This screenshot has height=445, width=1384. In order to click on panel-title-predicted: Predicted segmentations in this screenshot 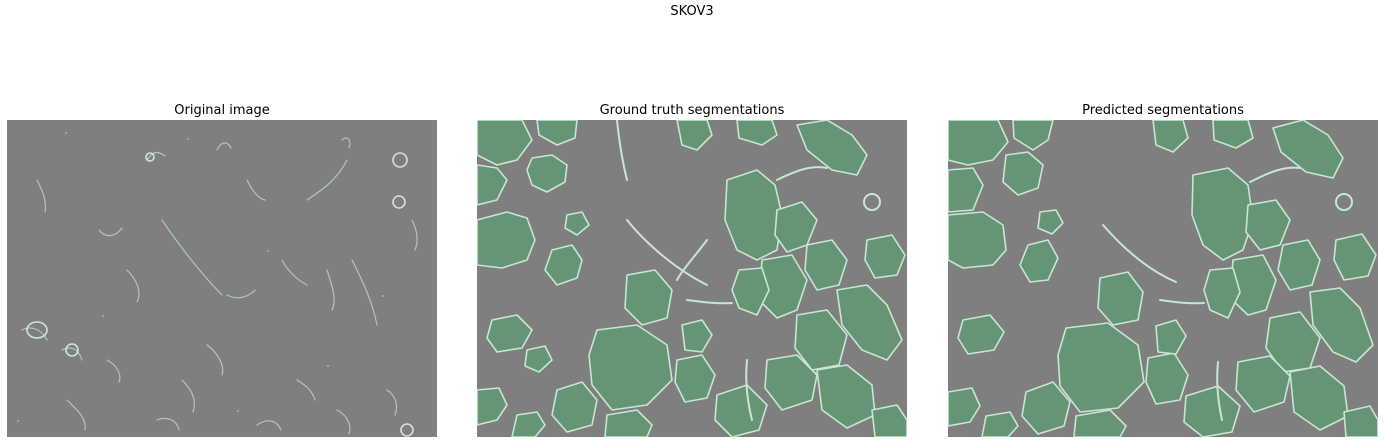, I will do `click(1163, 110)`.